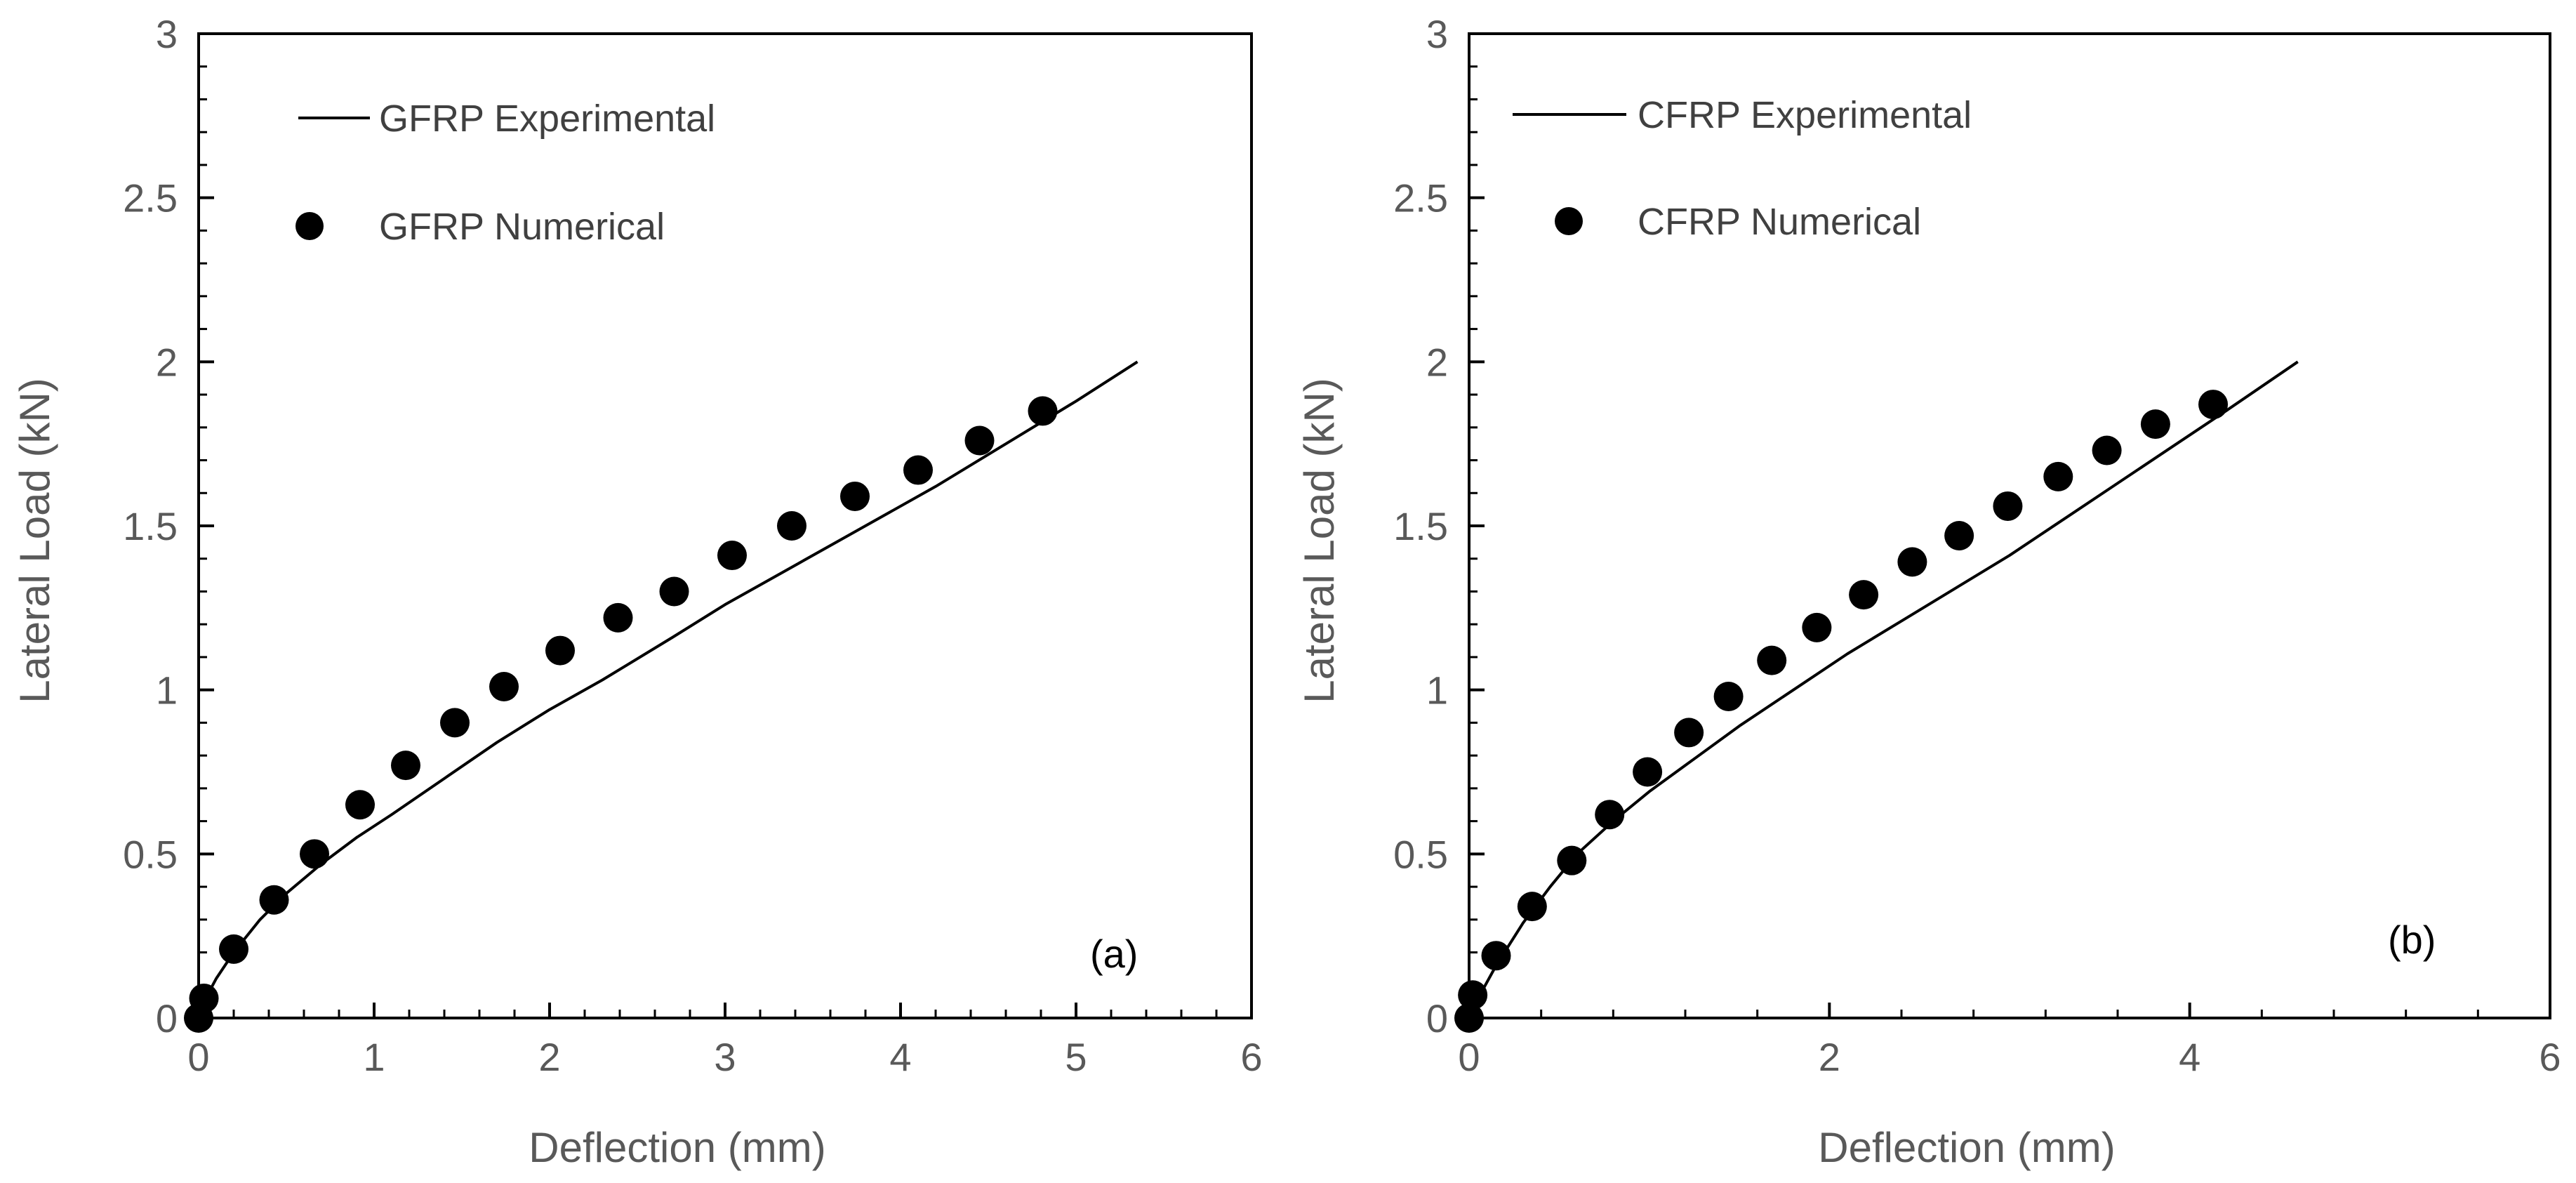 The width and height of the screenshot is (2576, 1183). Describe the element at coordinates (2412, 940) in the screenshot. I see `panel-label: (b)` at that location.